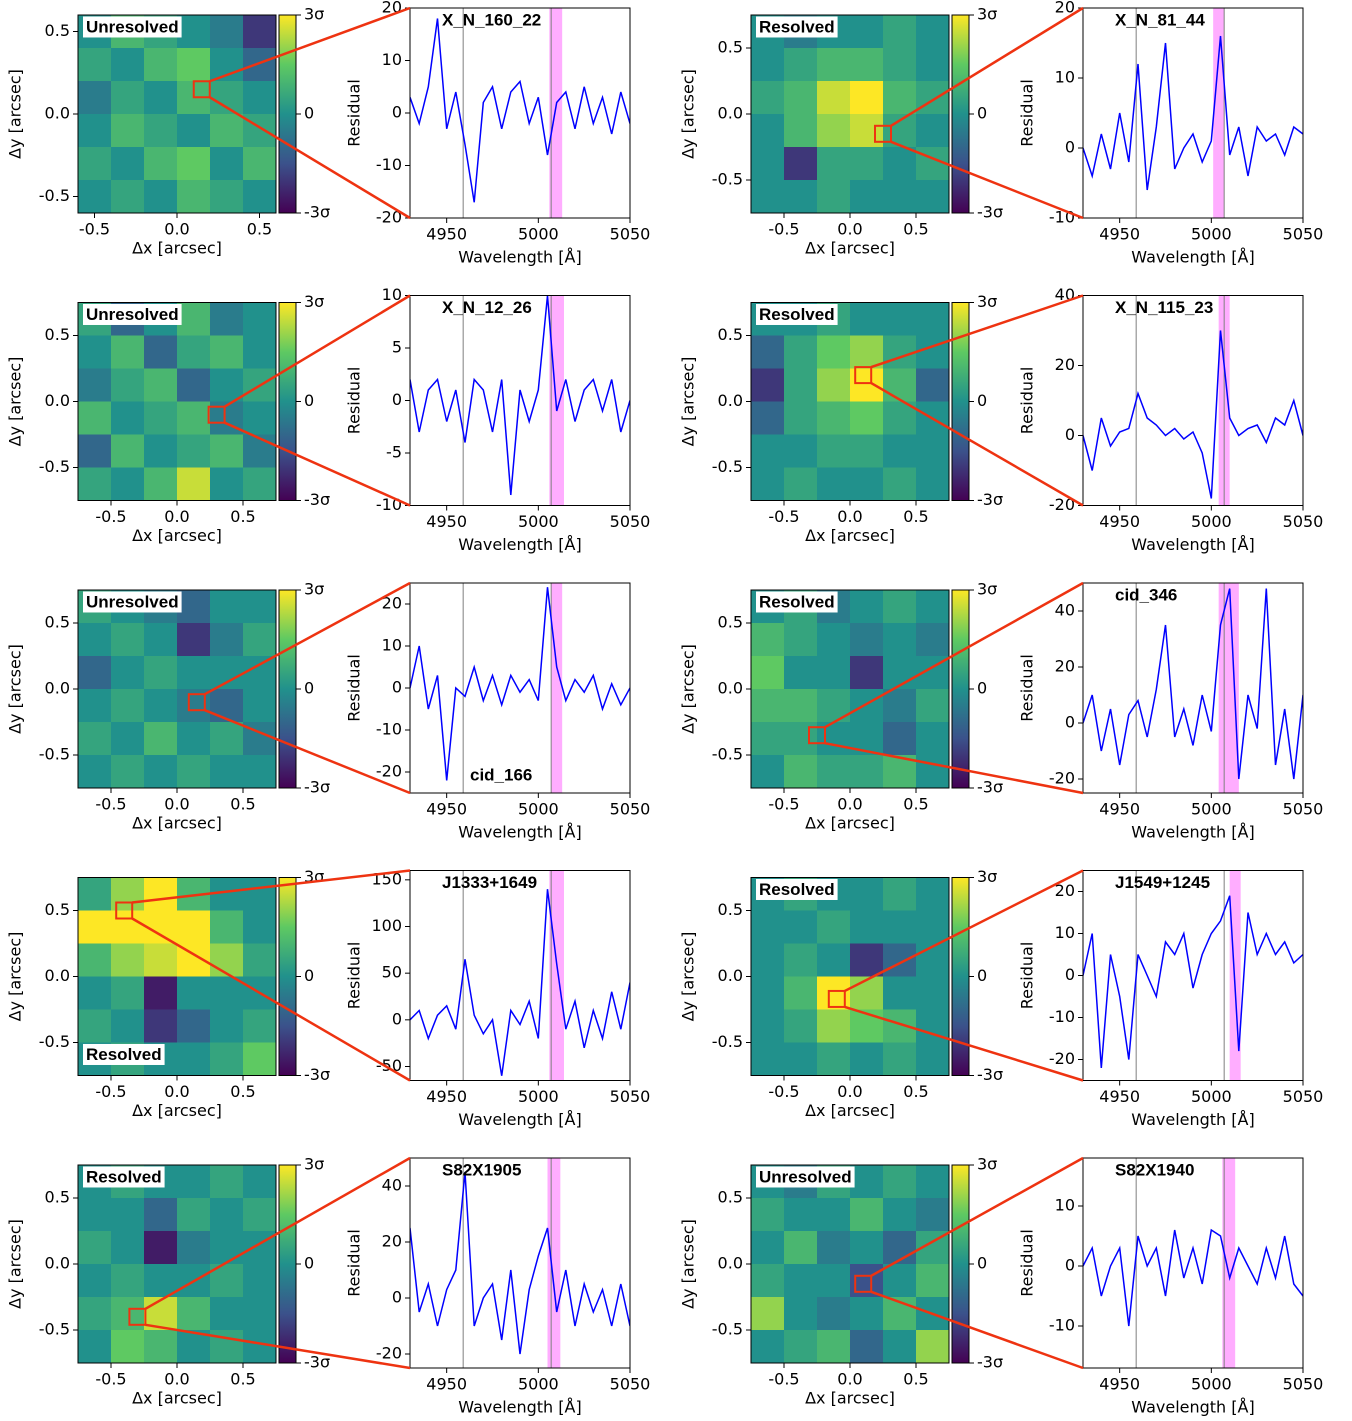 This screenshot has width=1352, height=1421. I want to click on colorbar-tick-label: -3σ, so click(317, 1074).